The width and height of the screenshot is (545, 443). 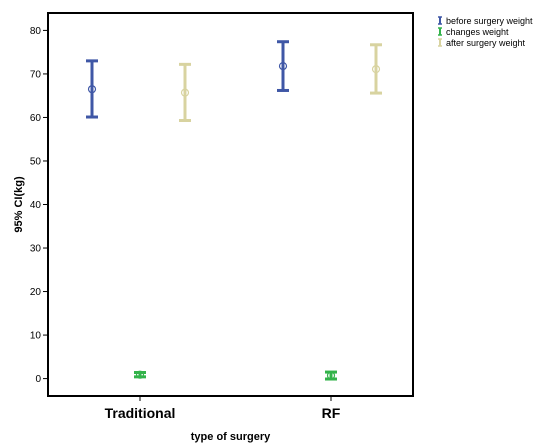 What do you see at coordinates (36, 205) in the screenshot?
I see `y-tick-label: 40` at bounding box center [36, 205].